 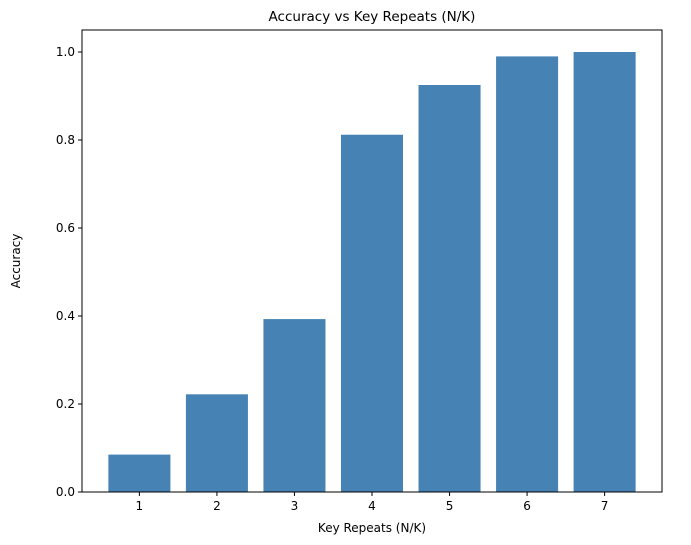 I want to click on x-axis-label: Key Repeats (N/K), so click(x=372, y=528).